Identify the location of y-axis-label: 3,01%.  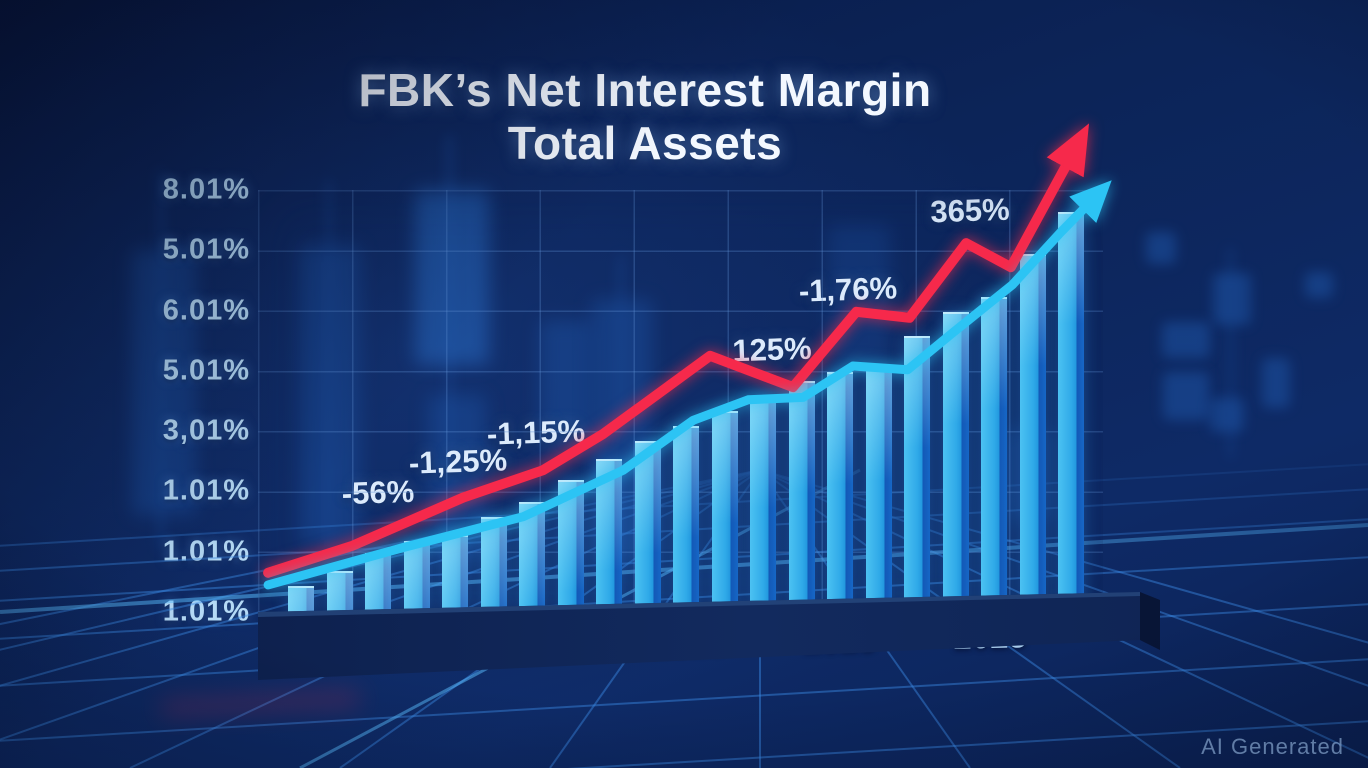
(206, 430).